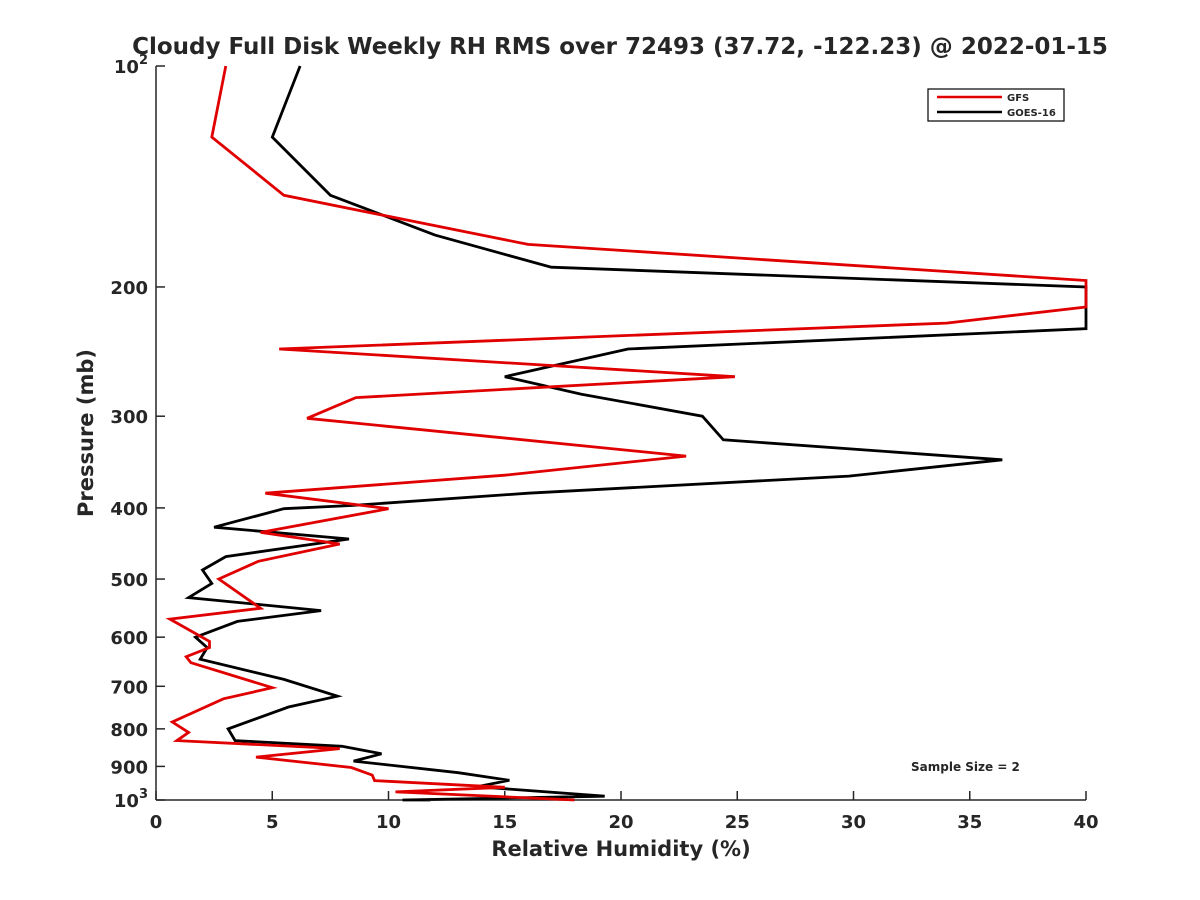 The image size is (1200, 900). Describe the element at coordinates (620, 822) in the screenshot. I see `x-tick-label: 20` at that location.